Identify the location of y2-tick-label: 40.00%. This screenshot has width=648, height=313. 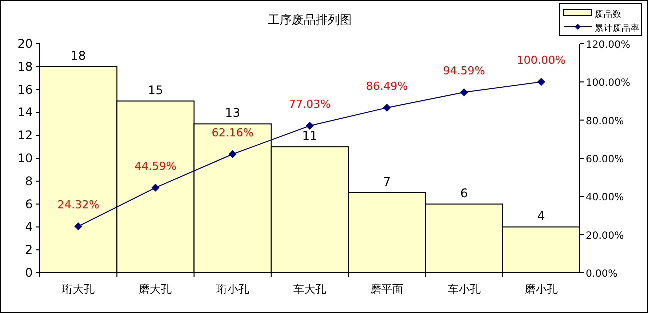
(605, 198).